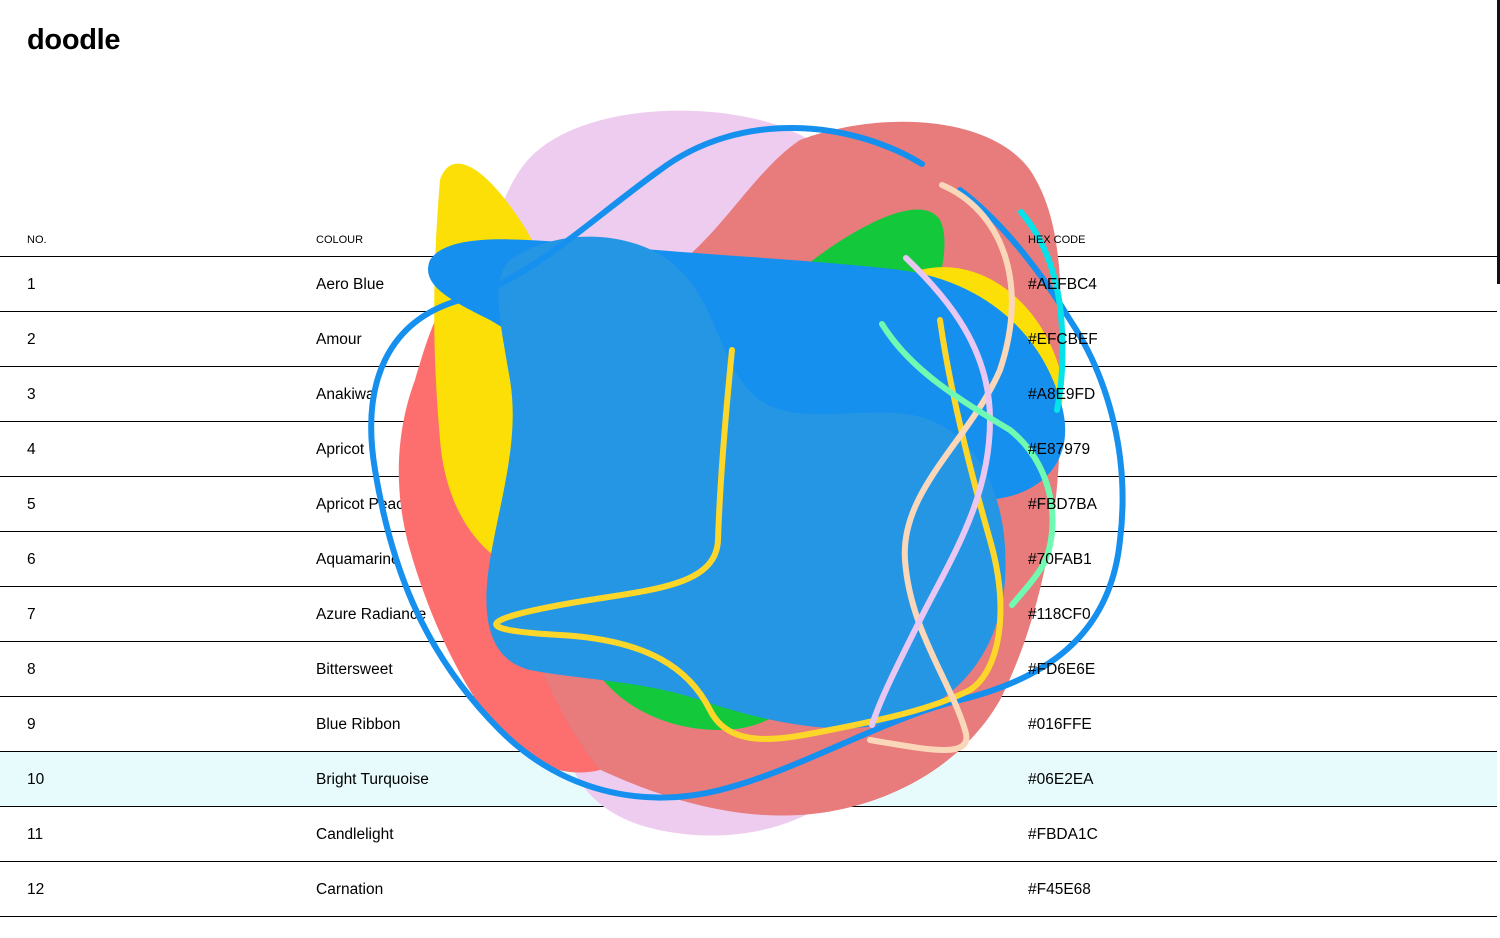 The width and height of the screenshot is (1500, 938). Describe the element at coordinates (748, 394) in the screenshot. I see `table-row: 3 Anakiwa` at that location.